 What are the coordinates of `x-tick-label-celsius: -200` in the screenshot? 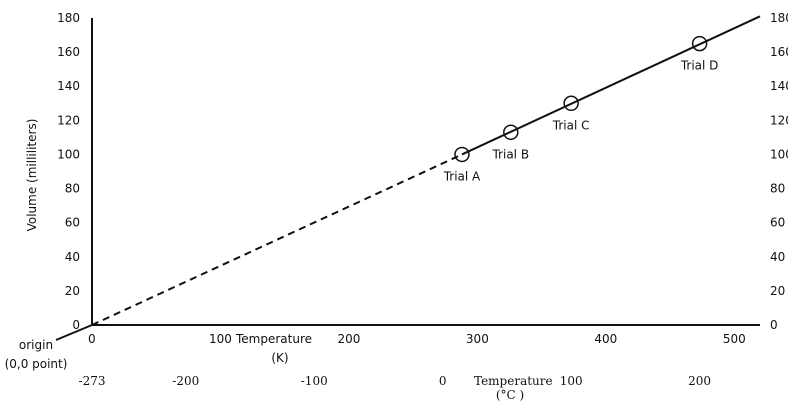 It's located at (185, 381).